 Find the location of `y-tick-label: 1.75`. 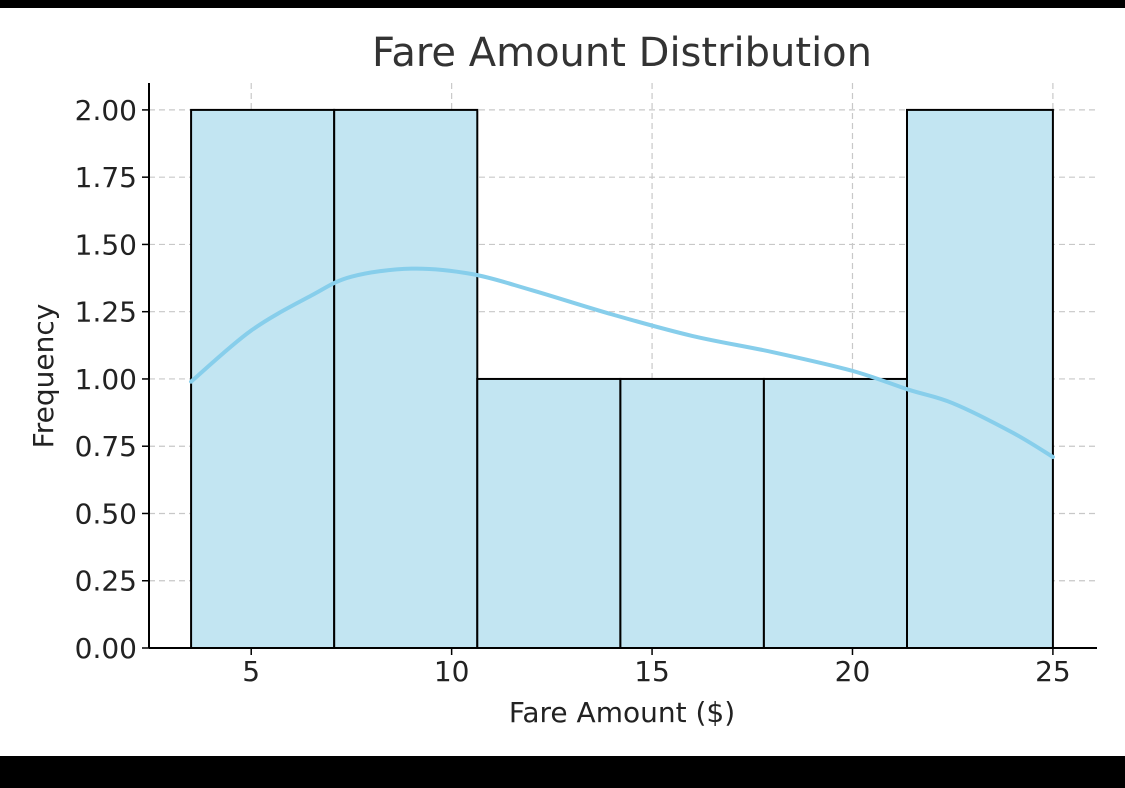

y-tick-label: 1.75 is located at coordinates (106, 177).